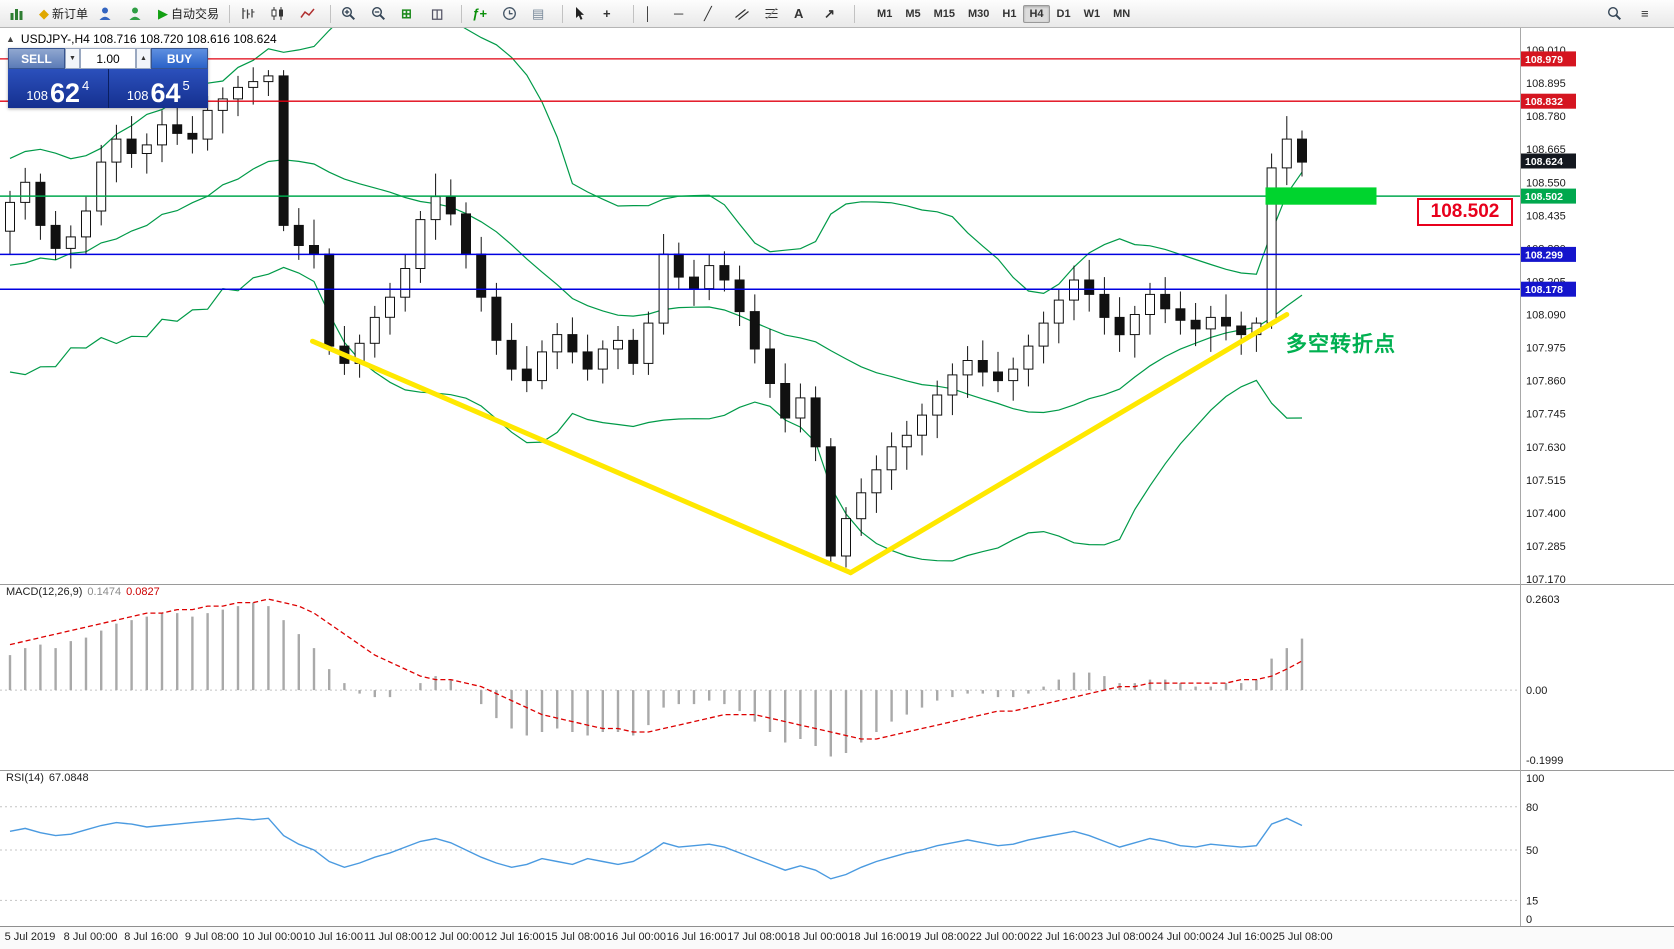  I want to click on new-order-button: ◆ 新订单, so click(64, 13).